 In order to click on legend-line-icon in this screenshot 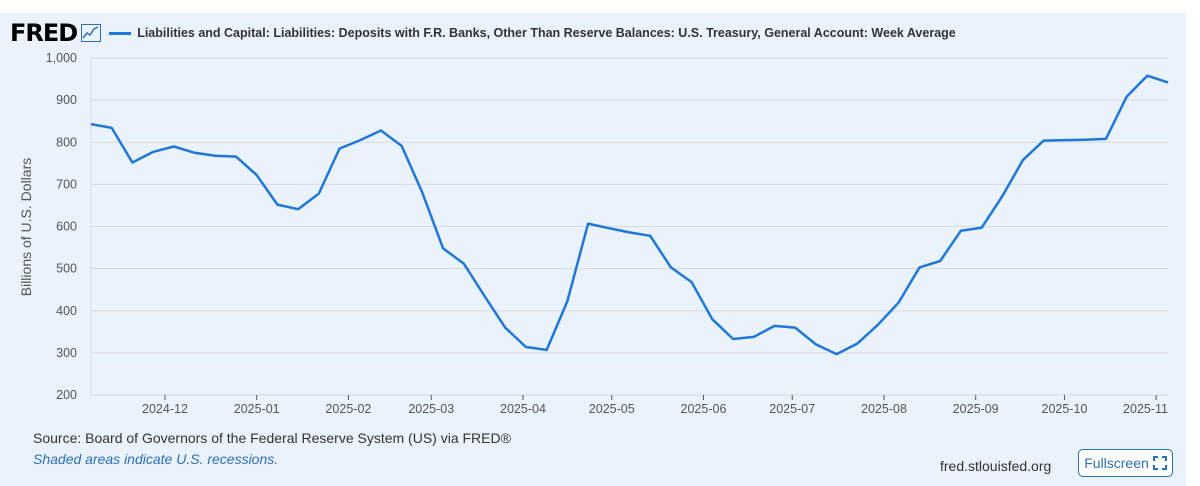, I will do `click(120, 33)`.